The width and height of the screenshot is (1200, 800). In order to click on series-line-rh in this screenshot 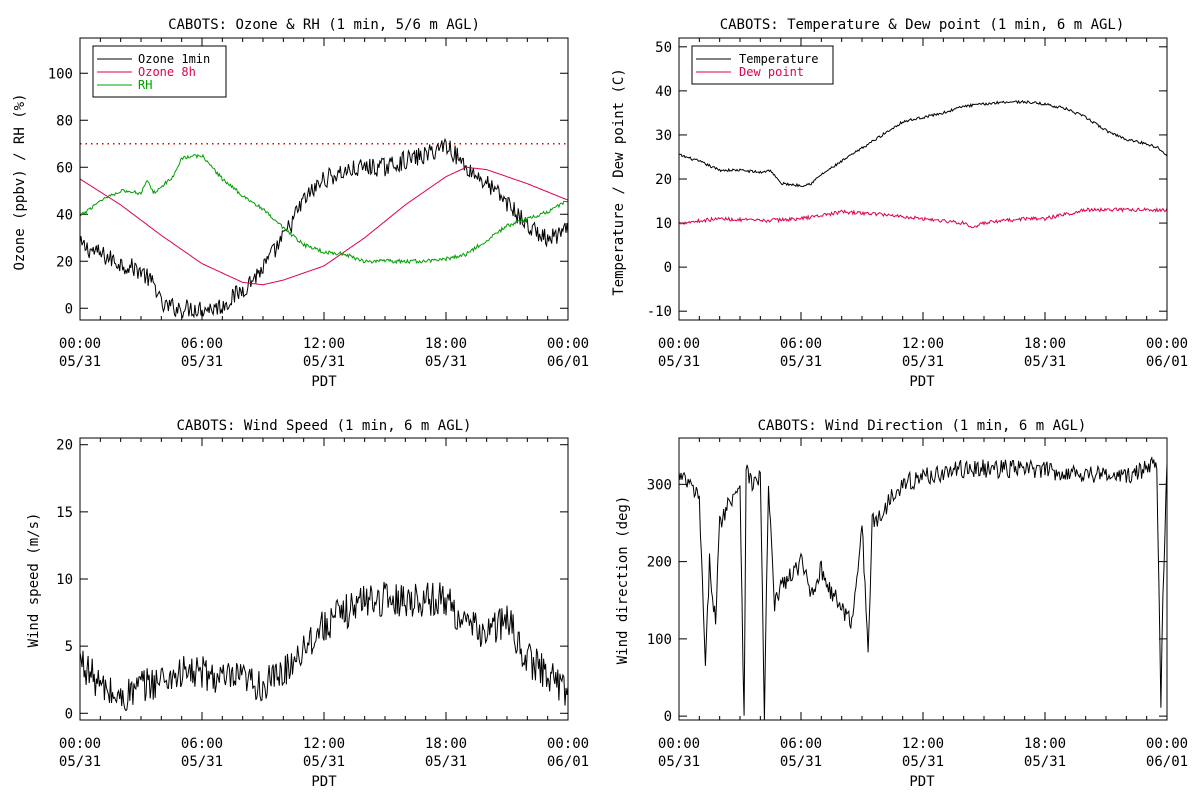, I will do `click(324, 209)`.